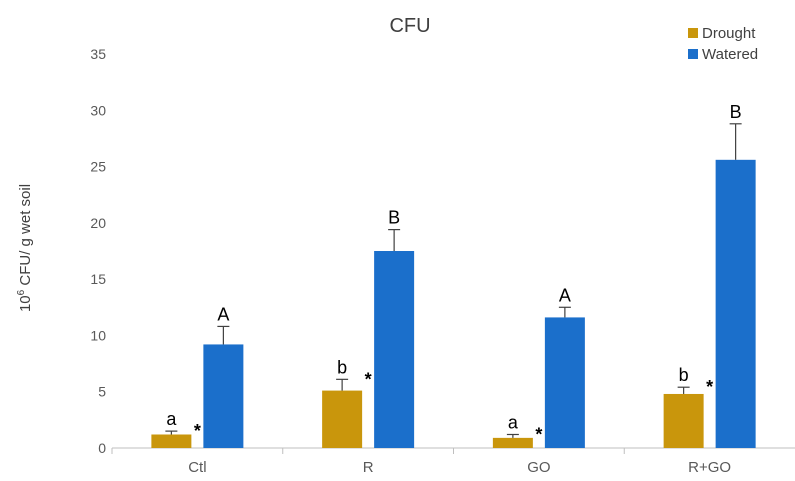 The height and width of the screenshot is (481, 795). I want to click on y-tick-label: 10, so click(98, 335).